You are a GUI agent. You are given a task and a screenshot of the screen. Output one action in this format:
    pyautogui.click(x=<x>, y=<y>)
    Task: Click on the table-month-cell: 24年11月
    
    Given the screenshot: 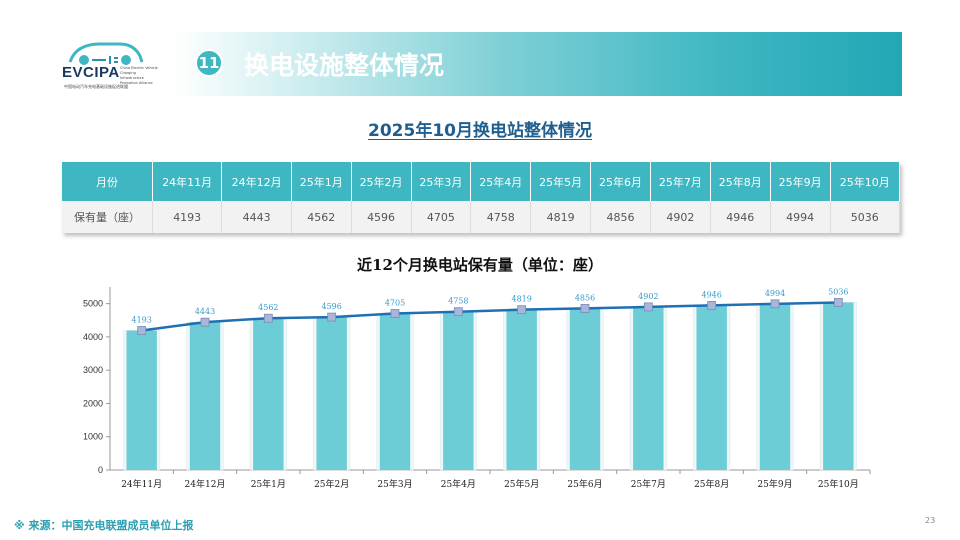 What is the action you would take?
    pyautogui.click(x=187, y=181)
    